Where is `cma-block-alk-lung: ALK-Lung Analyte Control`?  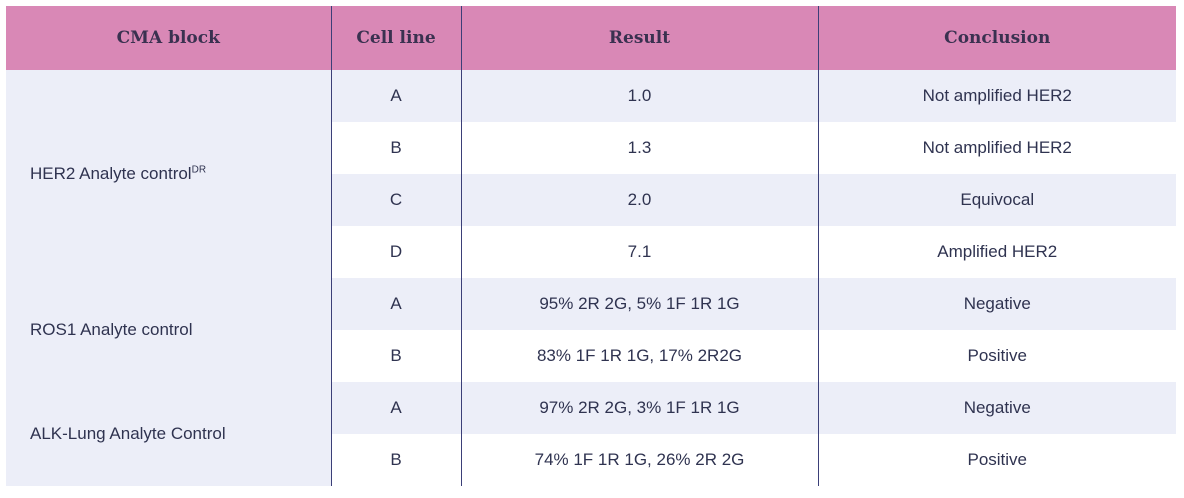
cma-block-alk-lung: ALK-Lung Analyte Control is located at coordinates (168, 434).